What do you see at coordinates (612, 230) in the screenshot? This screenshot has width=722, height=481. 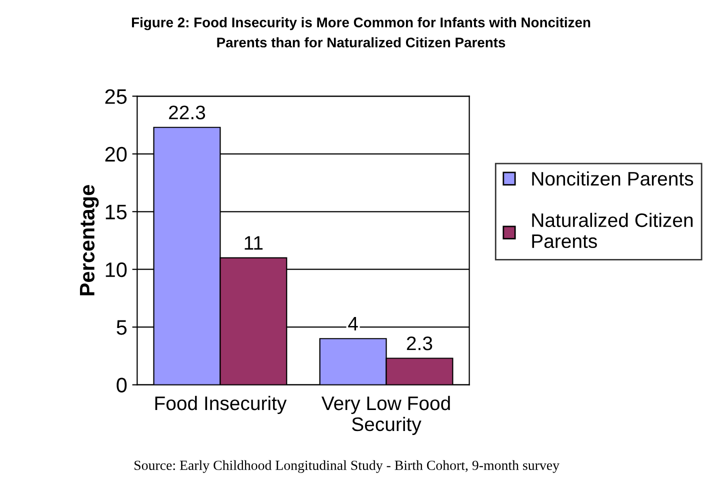 I see `legend-label: Naturalized Citizen Parents` at bounding box center [612, 230].